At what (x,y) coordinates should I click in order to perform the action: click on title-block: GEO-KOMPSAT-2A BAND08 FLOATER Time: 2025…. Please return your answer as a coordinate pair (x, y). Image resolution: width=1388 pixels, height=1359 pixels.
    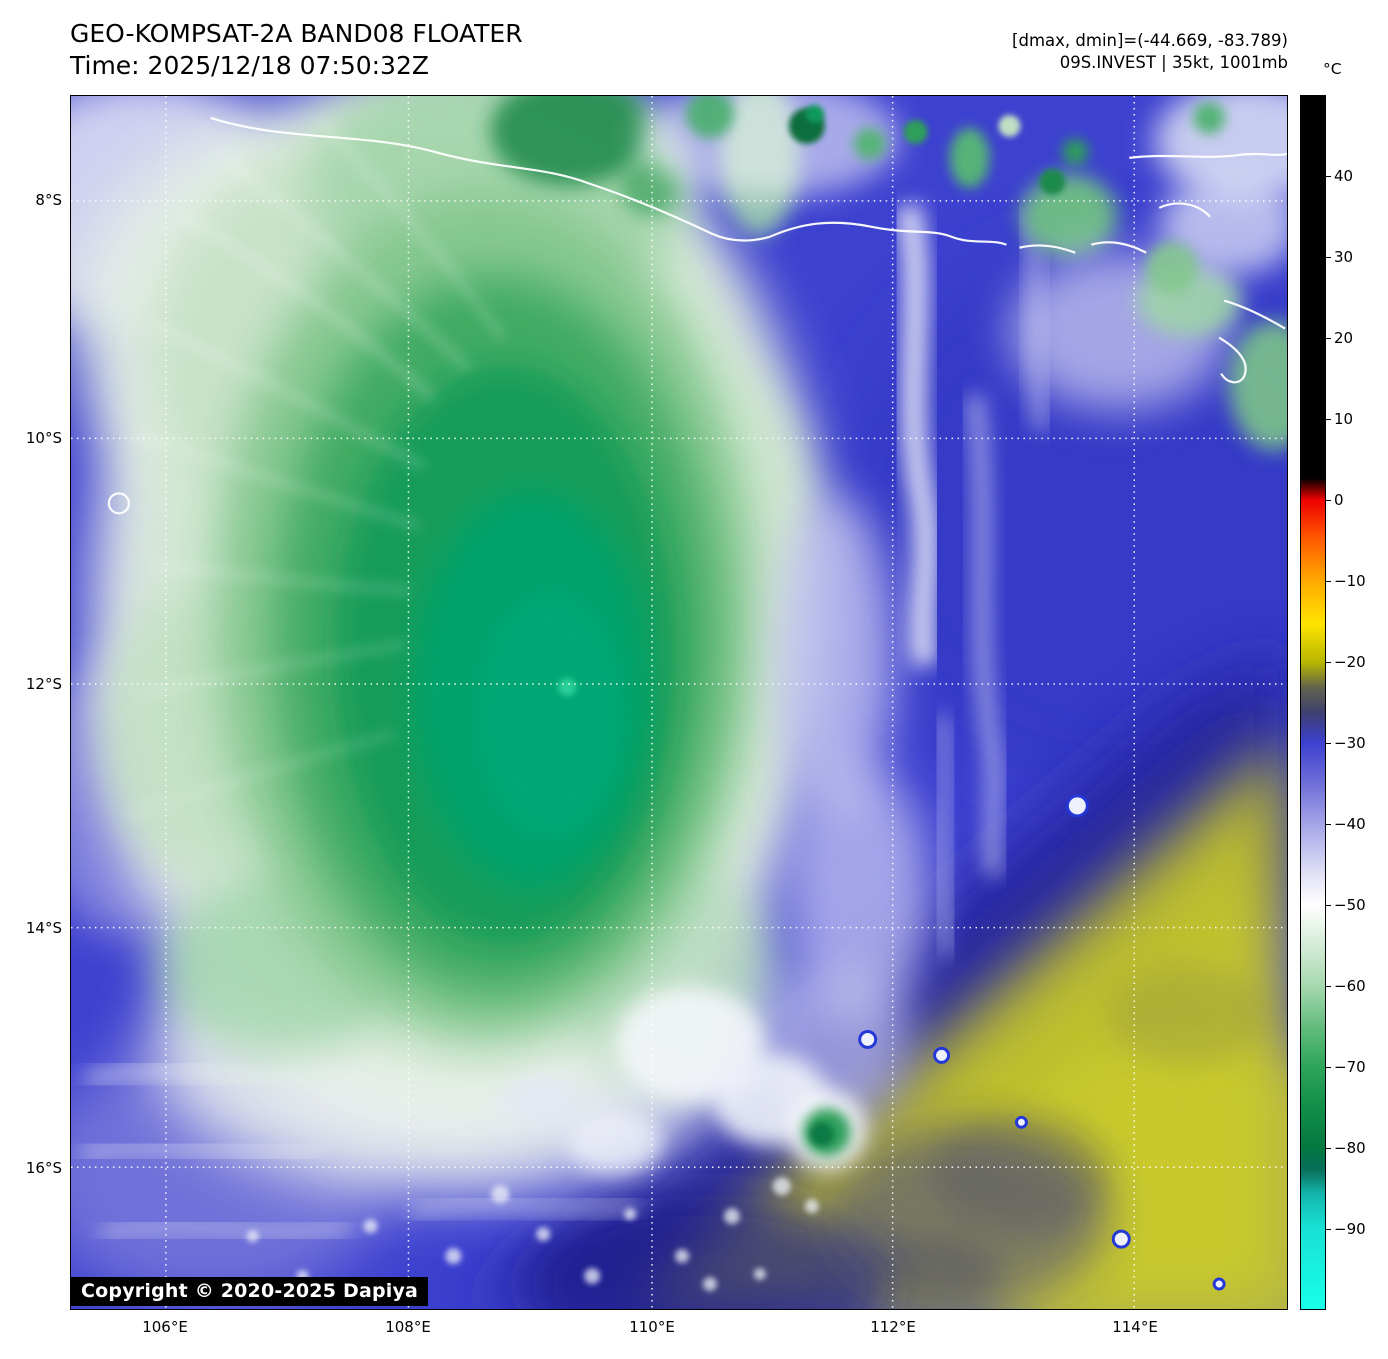
    Looking at the image, I should click on (296, 50).